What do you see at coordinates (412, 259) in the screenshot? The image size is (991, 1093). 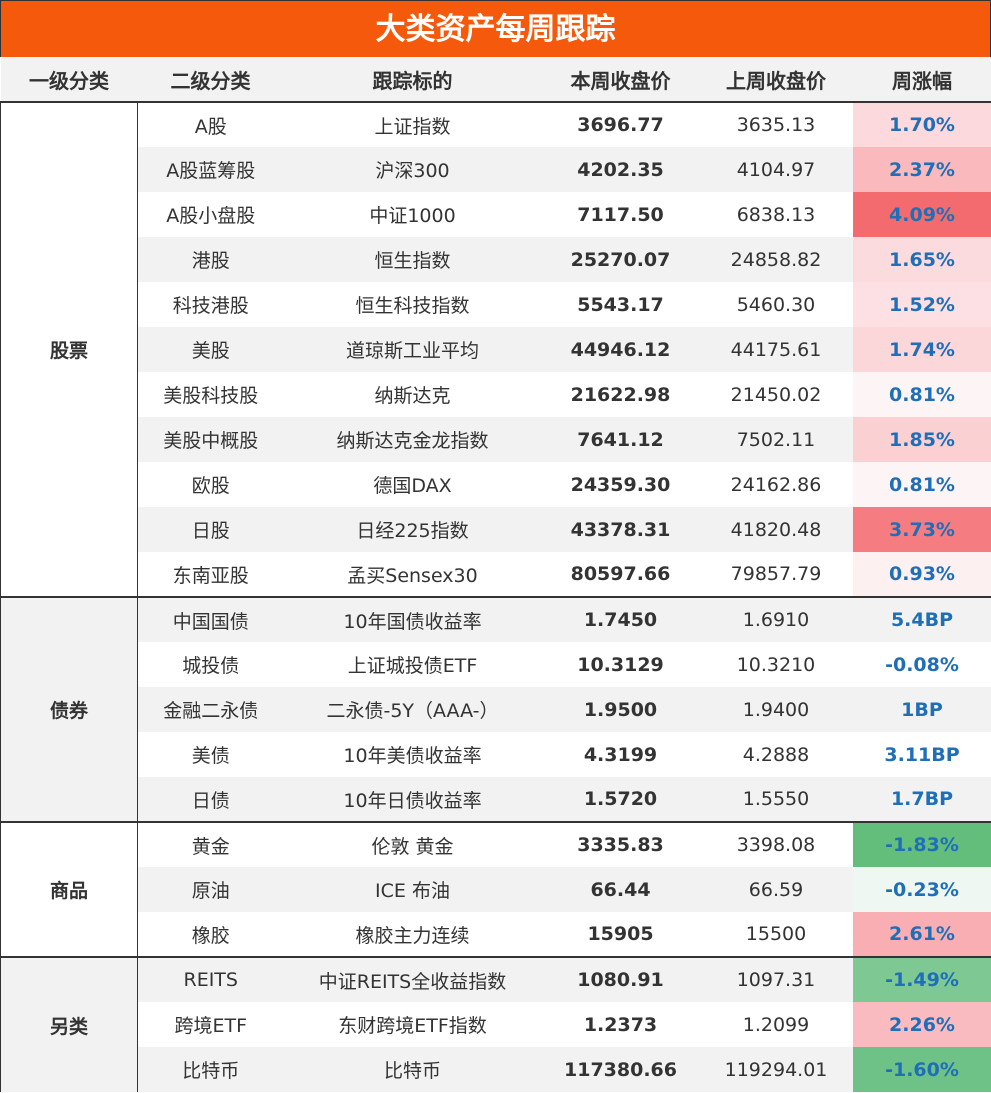 I see `target-cell: 恒生指数` at bounding box center [412, 259].